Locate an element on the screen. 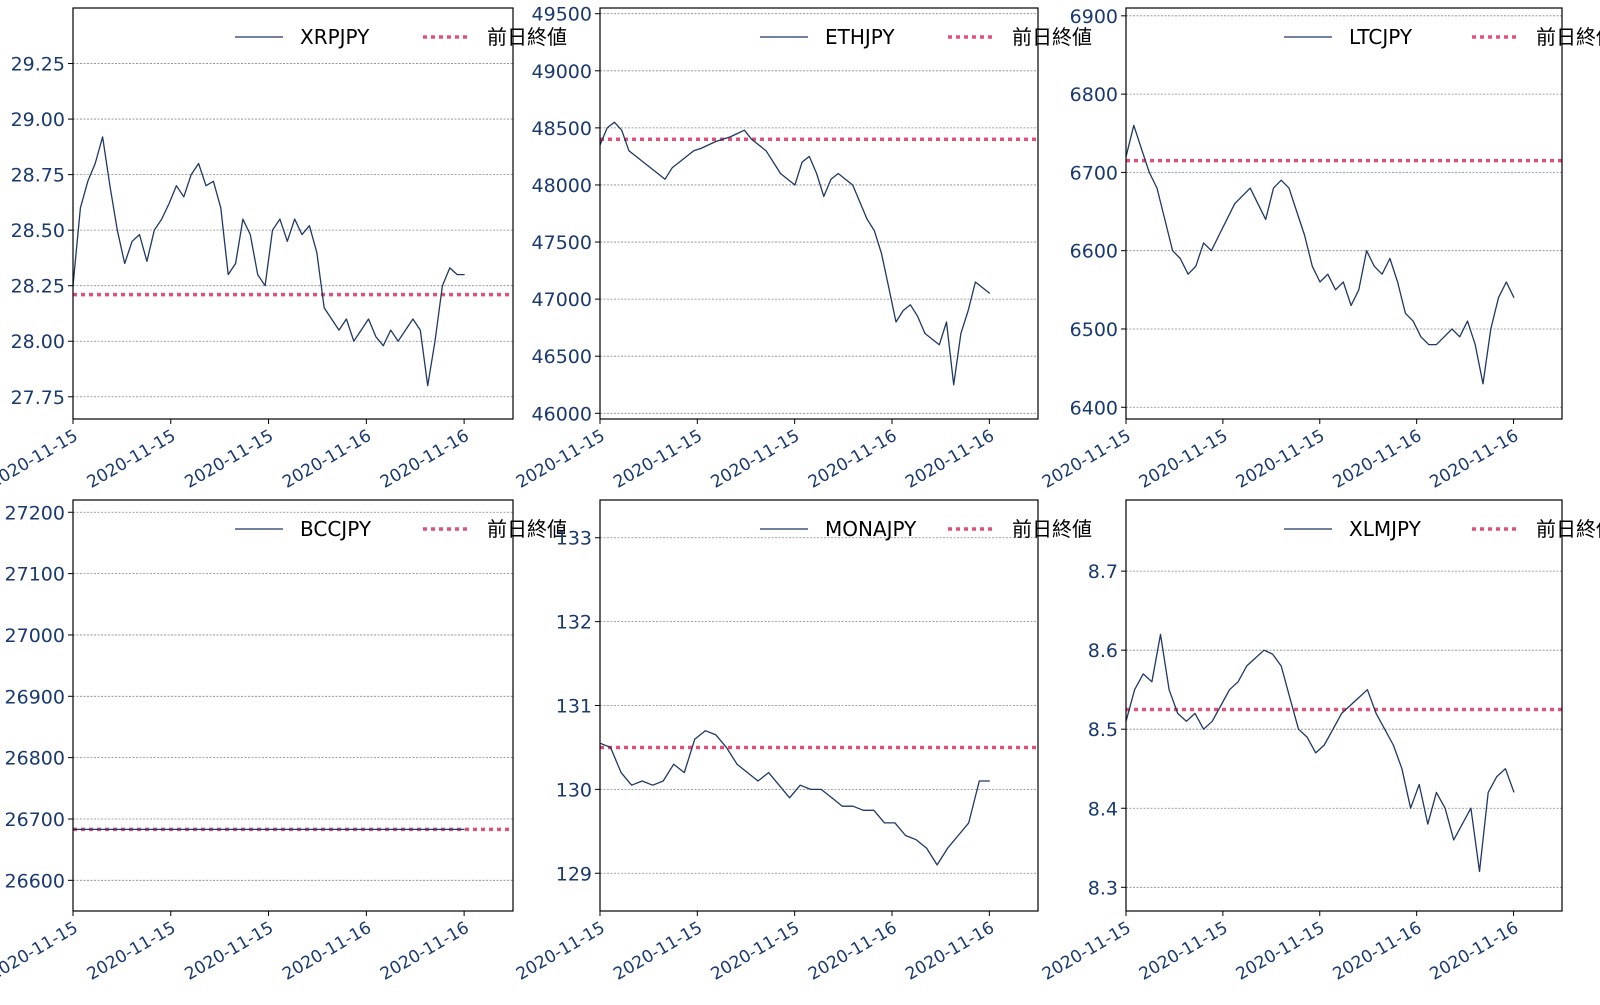  y-tick-label: 27000 is located at coordinates (35, 636).